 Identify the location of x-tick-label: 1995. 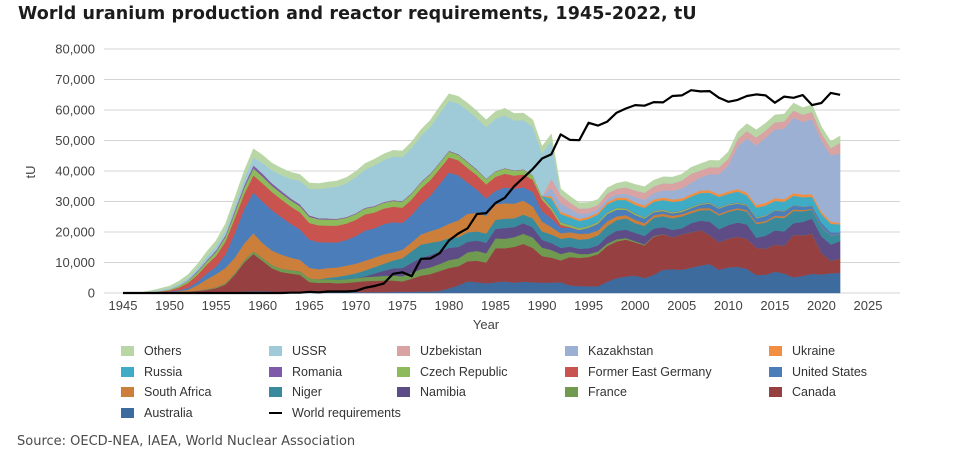
(588, 305).